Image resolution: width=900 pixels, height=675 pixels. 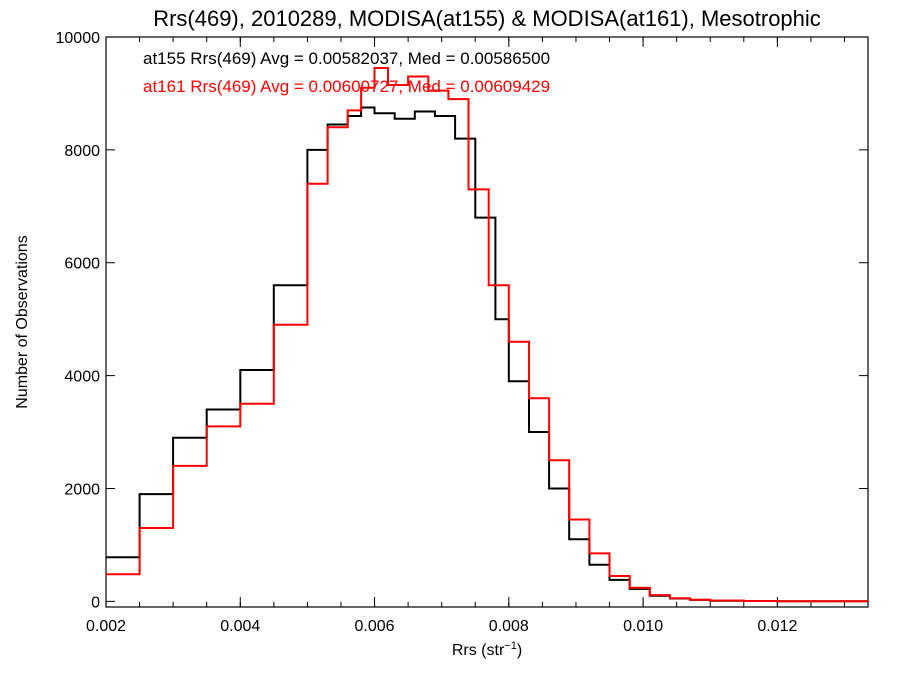 I want to click on y-tick-label: 10000, so click(x=78, y=38).